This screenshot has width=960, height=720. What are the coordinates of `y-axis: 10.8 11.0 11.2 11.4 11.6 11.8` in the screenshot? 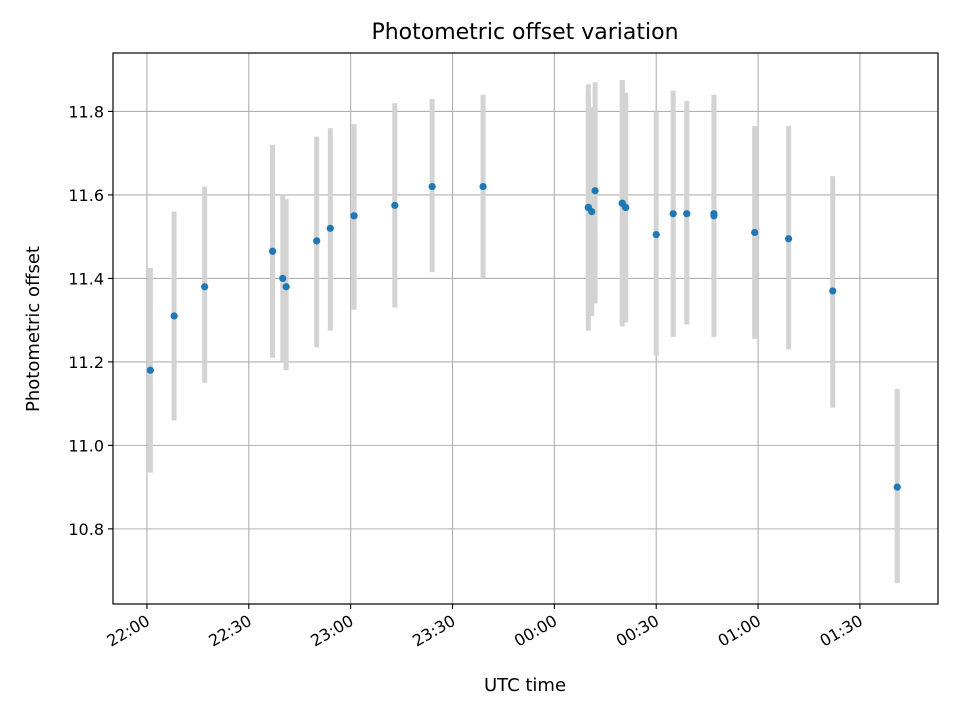 It's located at (90, 320).